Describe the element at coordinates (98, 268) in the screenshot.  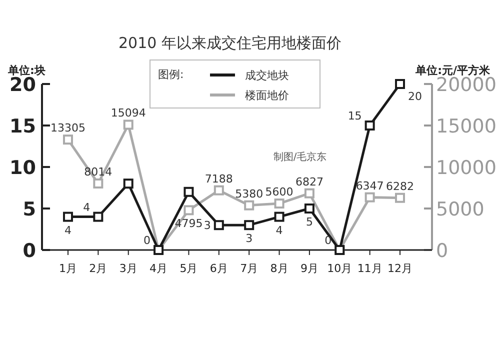
I see `x-tick-label: 2月` at that location.